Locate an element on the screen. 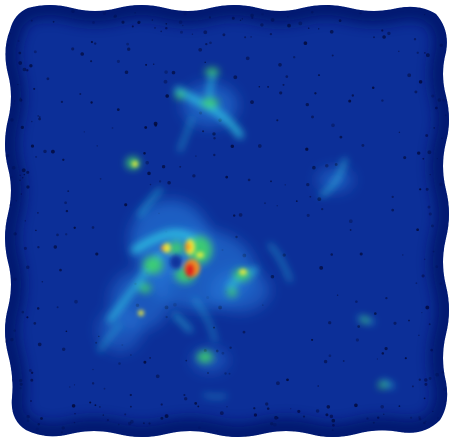  filament is located at coordinates (110, 337).